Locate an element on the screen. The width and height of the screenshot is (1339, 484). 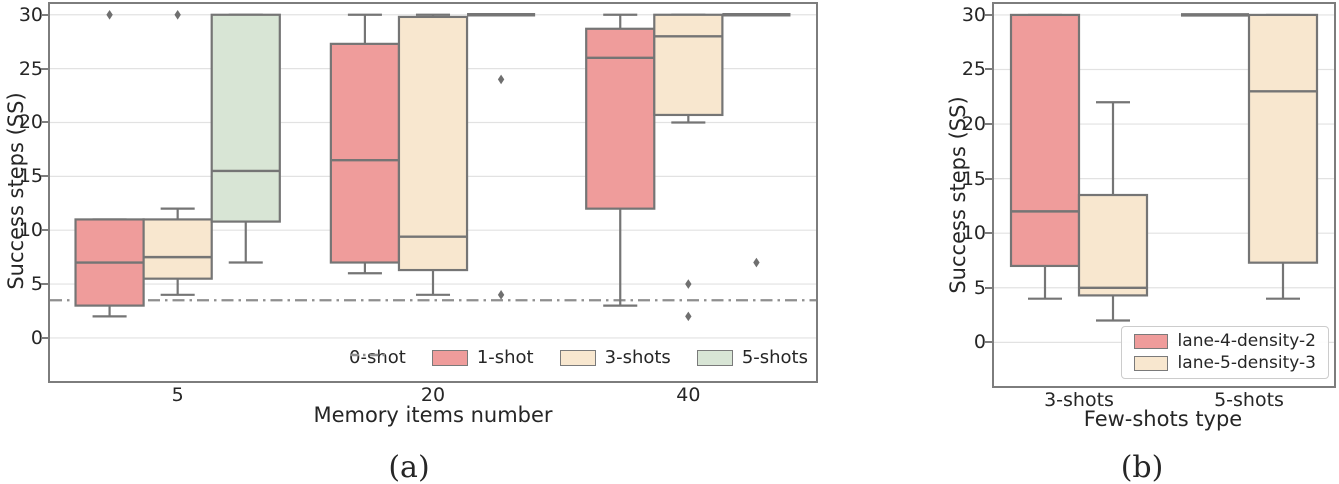
legend-item-5-shots: 5-shots is located at coordinates (752, 357).